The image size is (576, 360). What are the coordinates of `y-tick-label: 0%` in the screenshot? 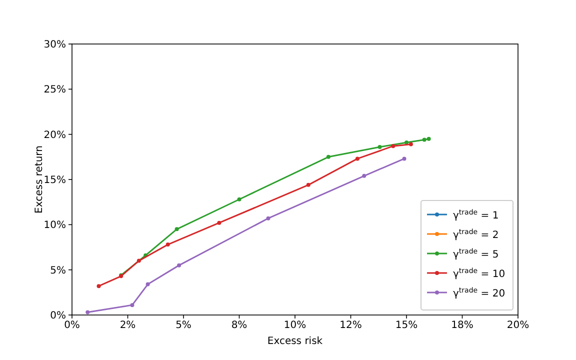 It's located at (58, 316).